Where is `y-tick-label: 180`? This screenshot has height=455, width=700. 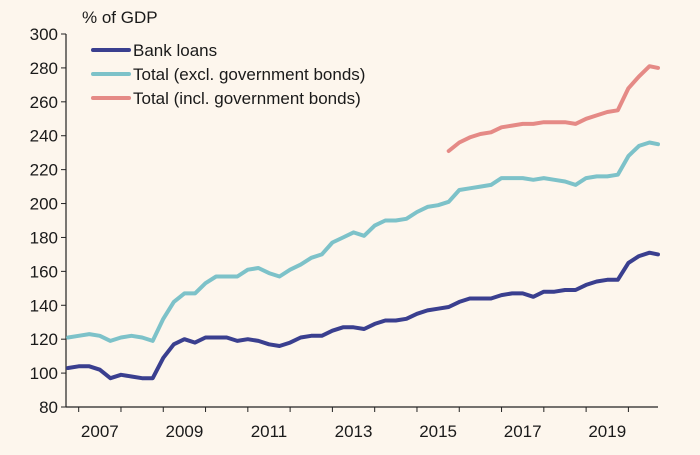 y-tick-label: 180 is located at coordinates (44, 237).